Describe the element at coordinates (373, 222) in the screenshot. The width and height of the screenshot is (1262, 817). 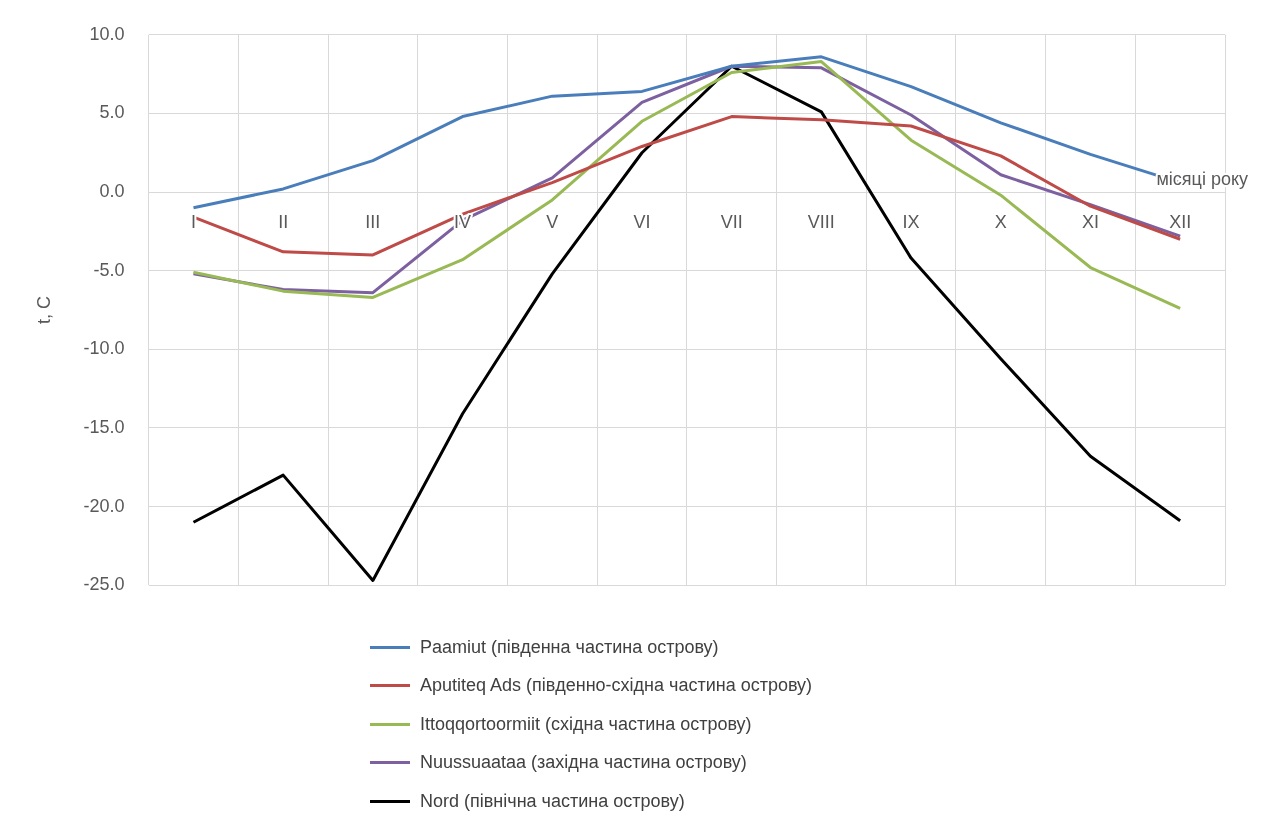
I see `x-tick-label: III` at that location.